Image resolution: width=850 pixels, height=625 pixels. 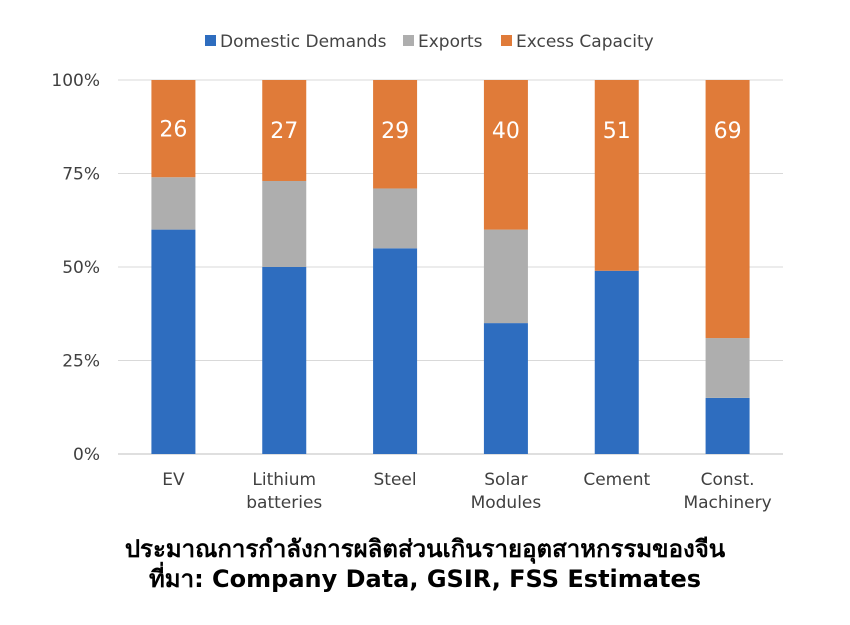 What do you see at coordinates (284, 480) in the screenshot?
I see `x-tick-label: Lithium` at bounding box center [284, 480].